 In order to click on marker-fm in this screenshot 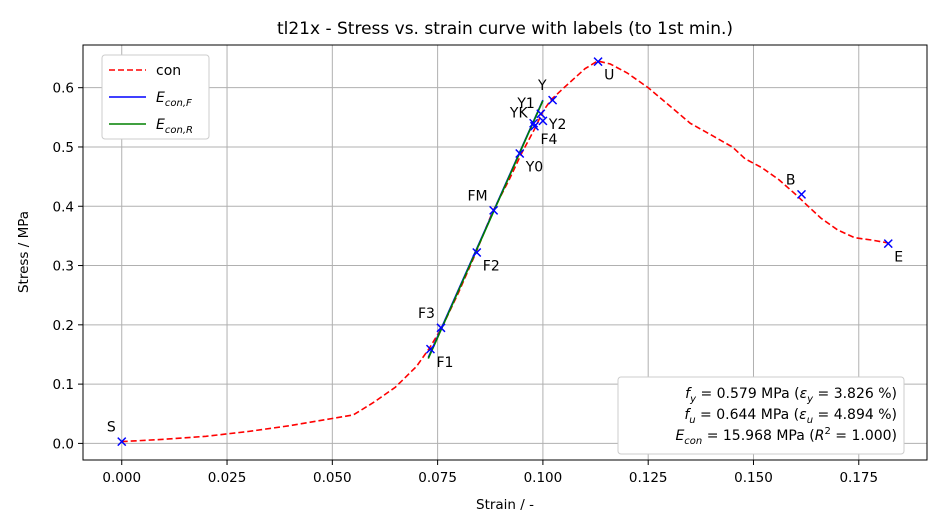, I will do `click(494, 210)`.